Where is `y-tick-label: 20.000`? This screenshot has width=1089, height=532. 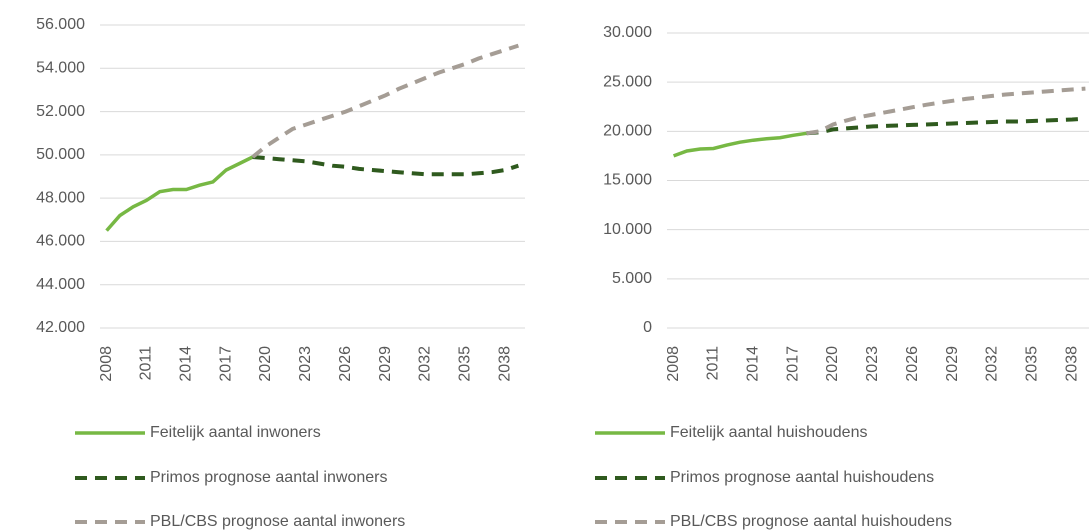 y-tick-label: 20.000 is located at coordinates (627, 131).